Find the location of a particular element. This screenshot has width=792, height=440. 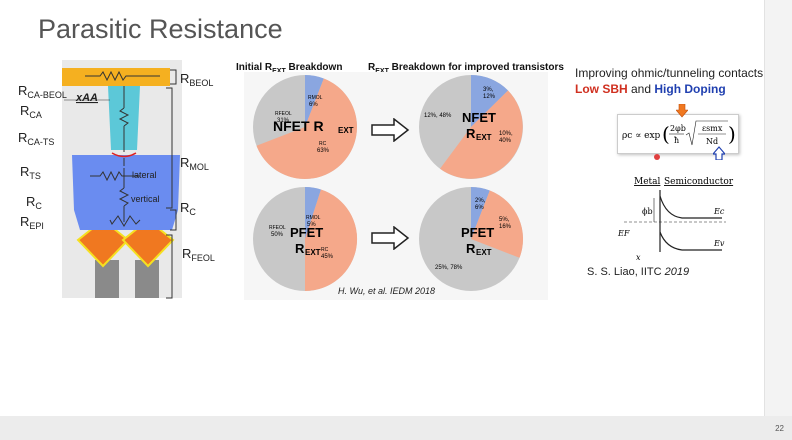

resistor-network is located at coordinates (122, 148).